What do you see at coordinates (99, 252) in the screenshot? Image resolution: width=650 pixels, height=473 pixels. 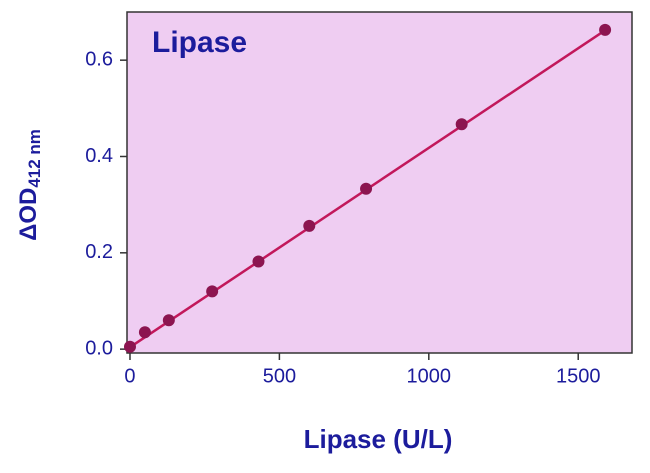 I see `y-tick-label: 0.2` at bounding box center [99, 252].